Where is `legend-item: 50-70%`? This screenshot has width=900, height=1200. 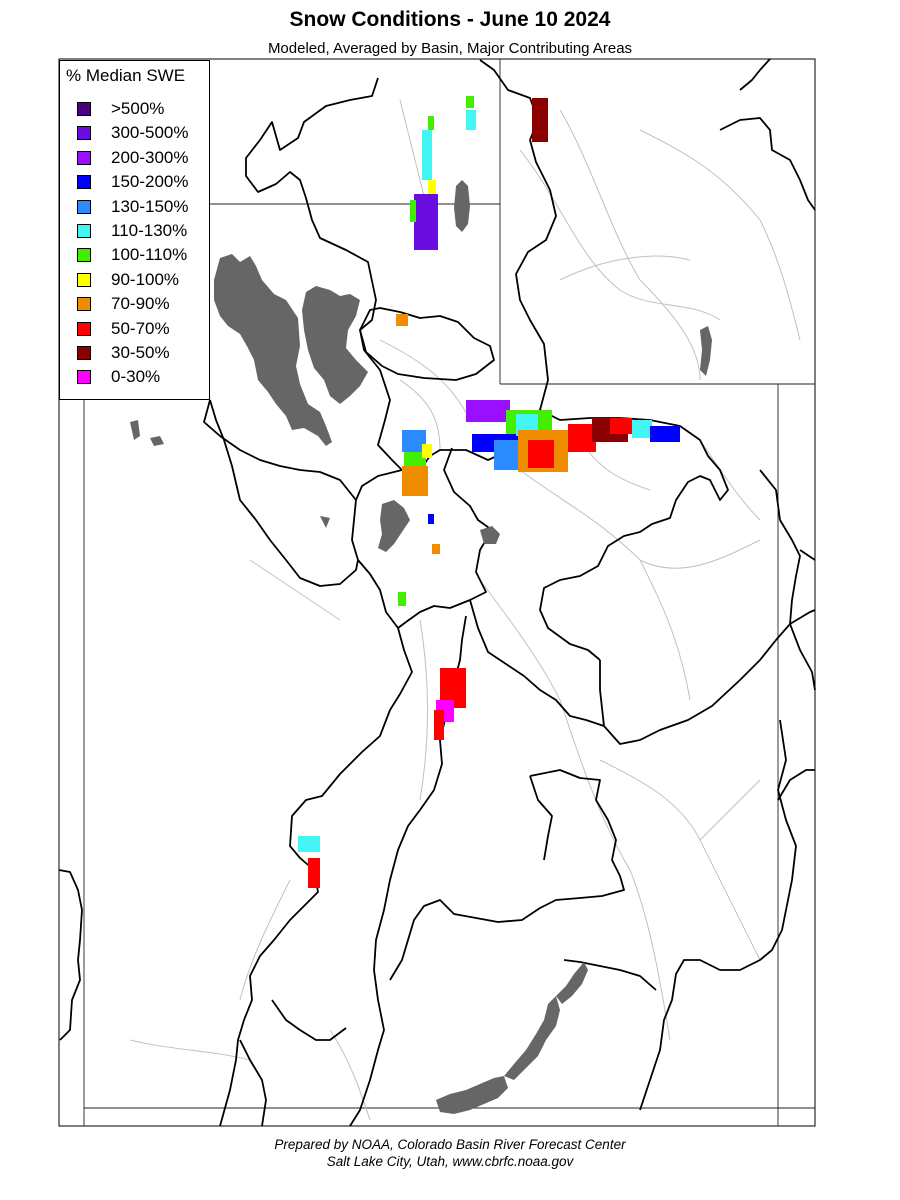
legend-item: 50-70% is located at coordinates (123, 329).